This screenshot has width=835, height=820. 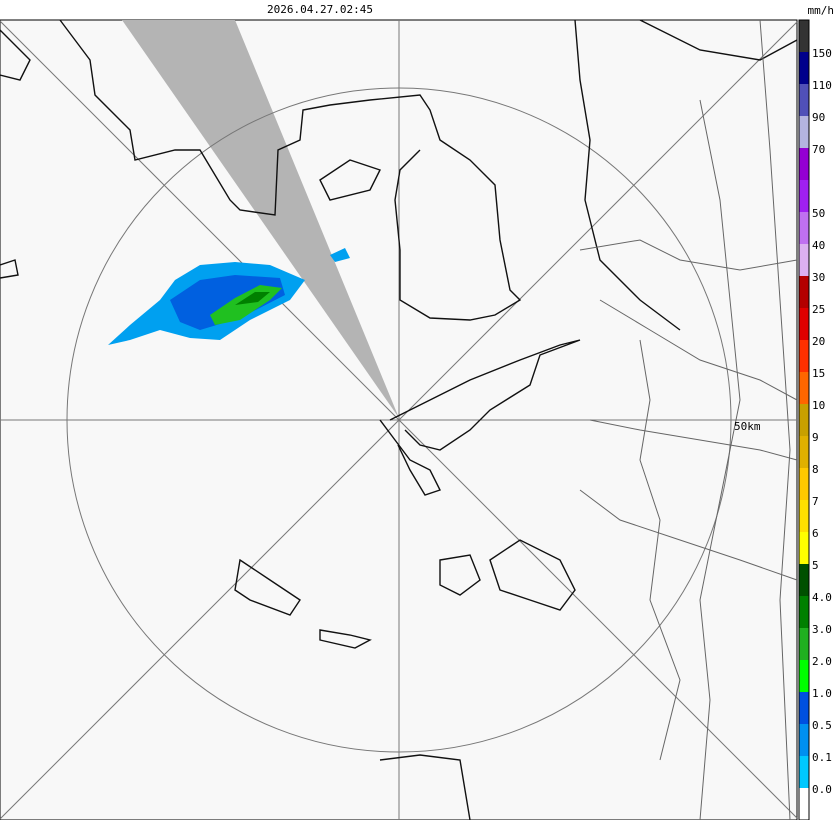 What do you see at coordinates (229, 296) in the screenshot?
I see `rain-echoes` at bounding box center [229, 296].